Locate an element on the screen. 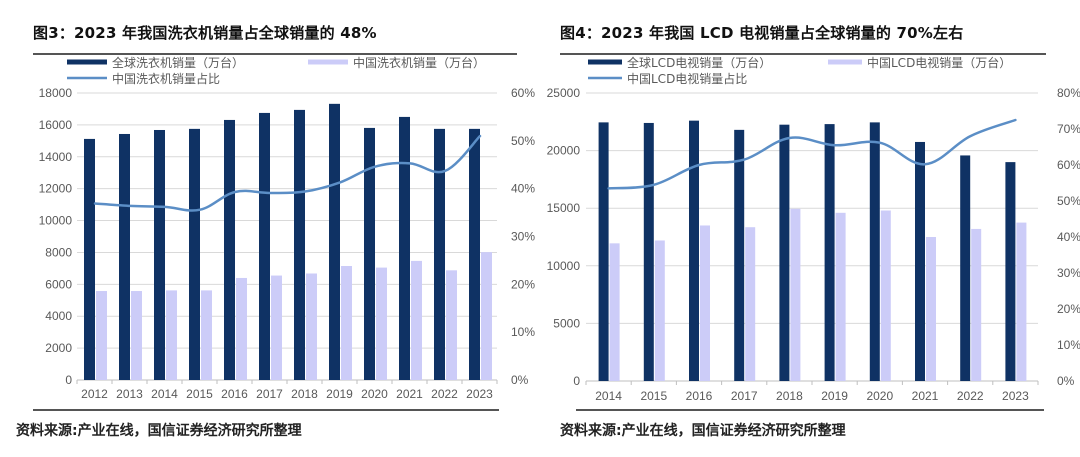 The width and height of the screenshot is (1080, 457). x-tick-label: 2012 is located at coordinates (94, 394).